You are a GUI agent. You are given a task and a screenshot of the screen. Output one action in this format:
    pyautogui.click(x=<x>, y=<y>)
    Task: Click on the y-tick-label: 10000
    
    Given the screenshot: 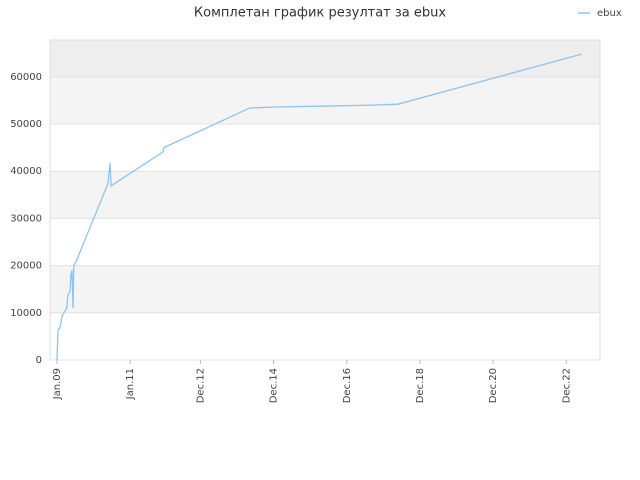 What is the action you would take?
    pyautogui.click(x=26, y=313)
    